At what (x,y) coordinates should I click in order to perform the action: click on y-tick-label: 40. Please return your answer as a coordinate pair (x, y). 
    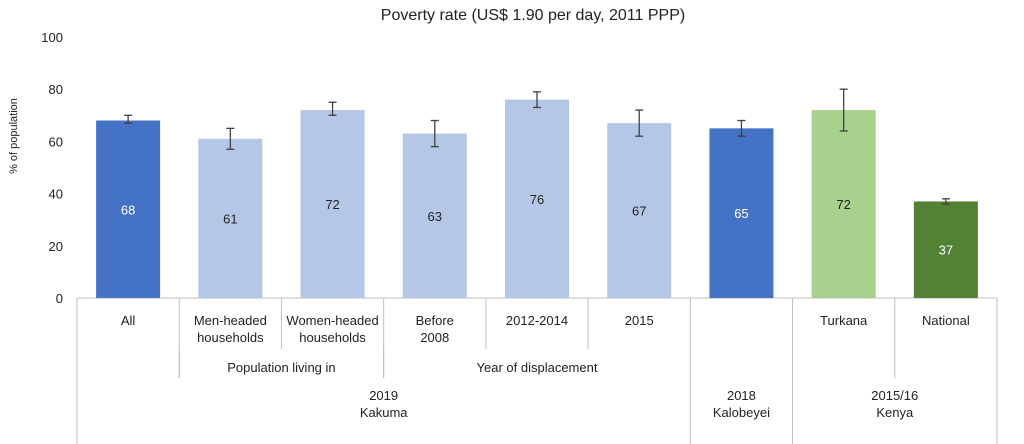
    Looking at the image, I should click on (56, 194).